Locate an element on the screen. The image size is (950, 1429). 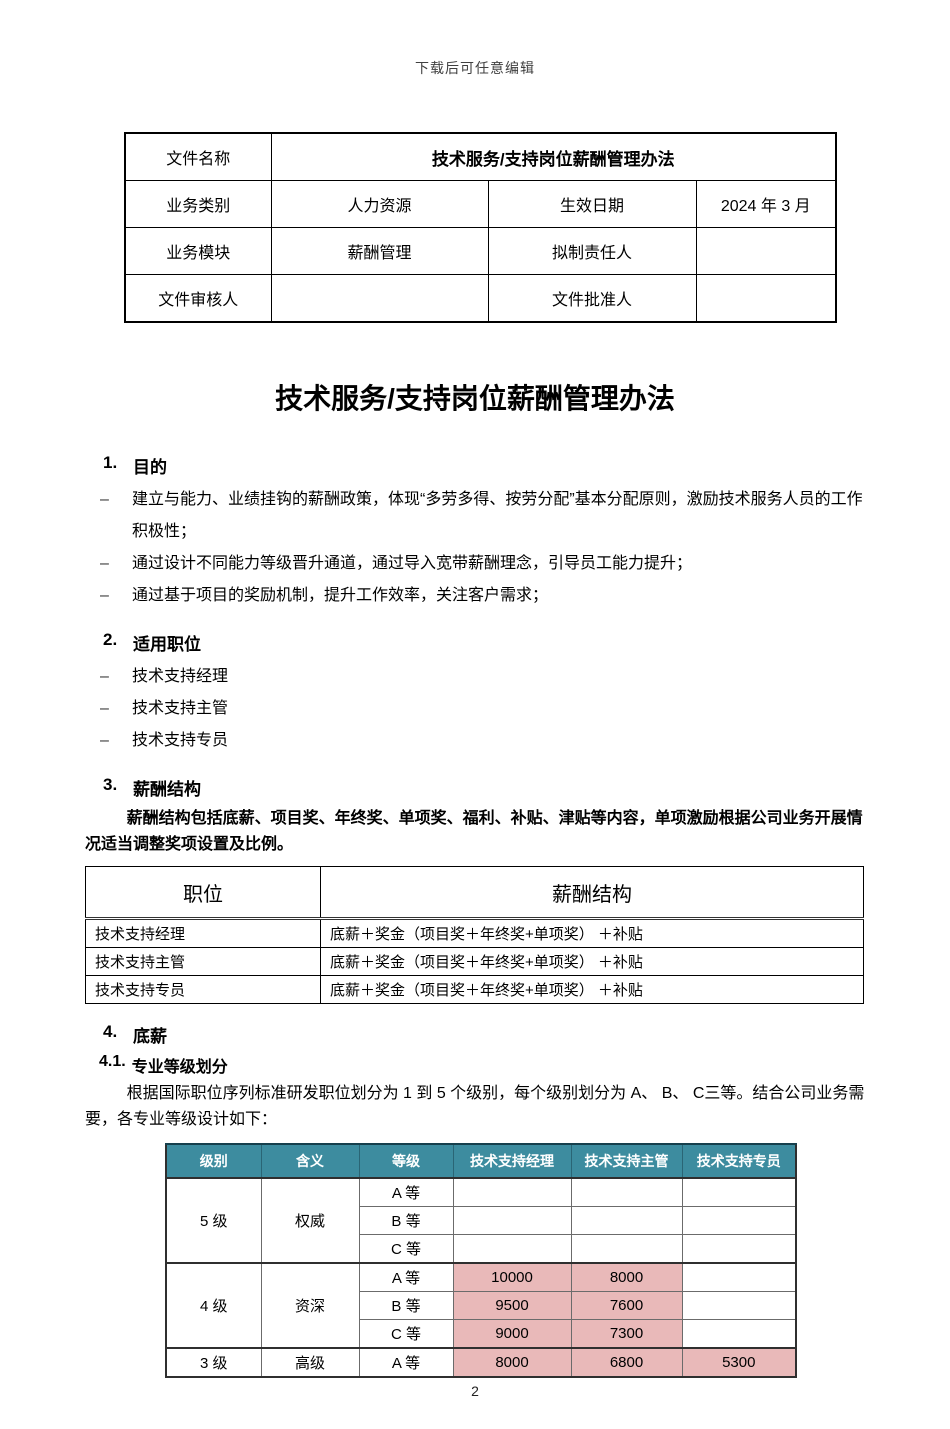
list-item: – 技术支持主管 is located at coordinates (482, 709).